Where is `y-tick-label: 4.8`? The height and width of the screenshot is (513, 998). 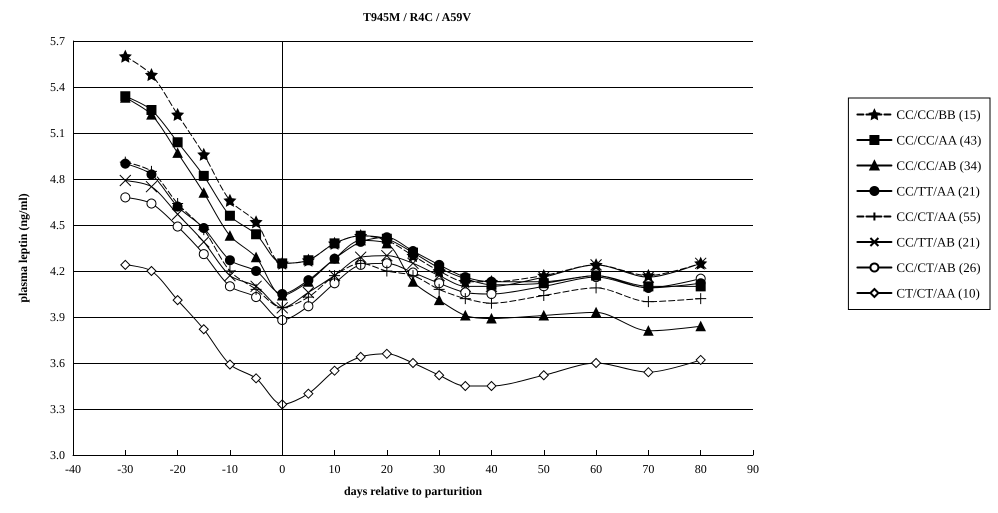 y-tick-label: 4.8 is located at coordinates (57, 179).